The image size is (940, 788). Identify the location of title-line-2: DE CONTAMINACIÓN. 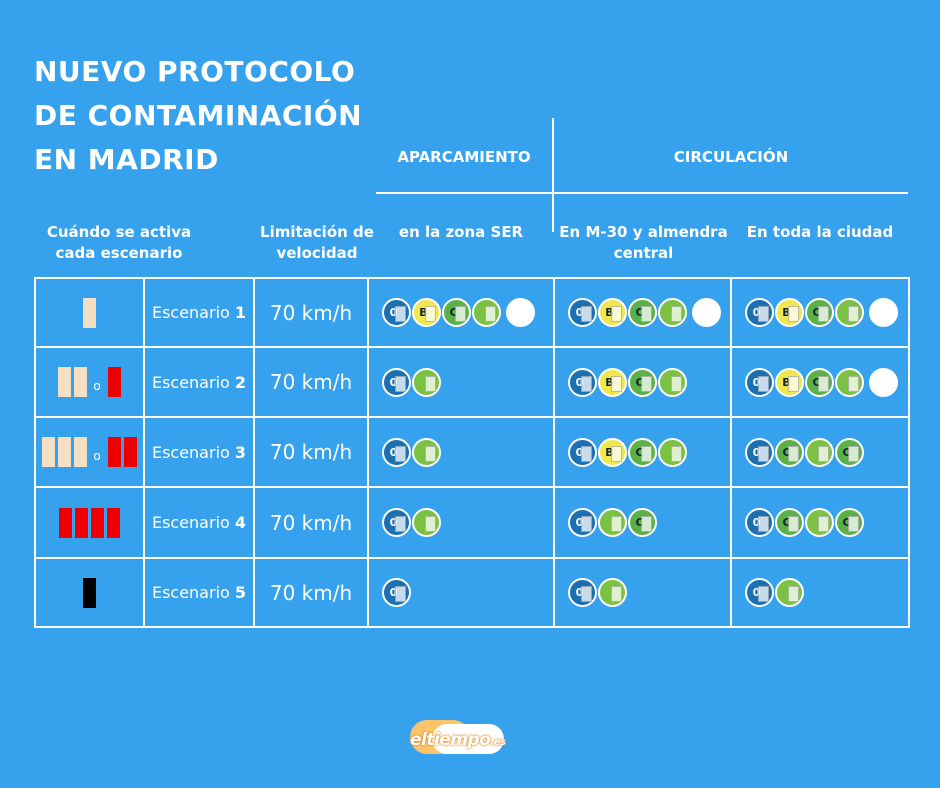
(198, 115).